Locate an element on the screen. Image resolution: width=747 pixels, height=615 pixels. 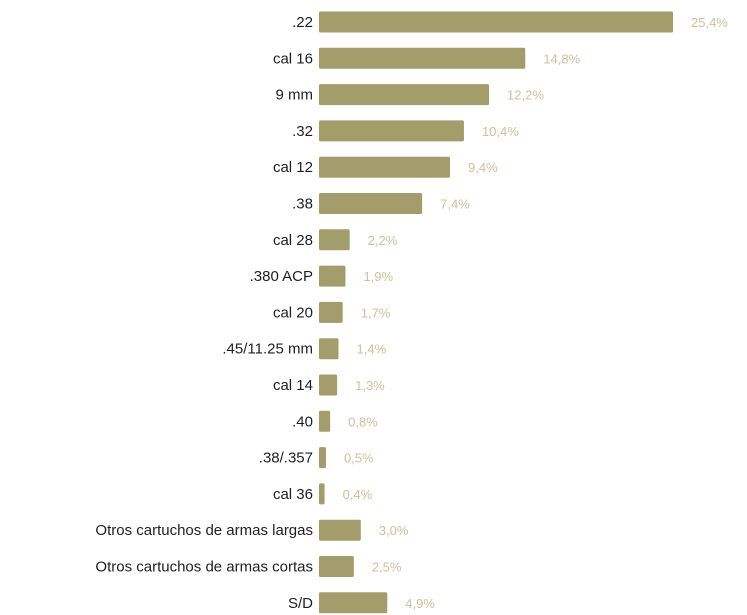
category-label-cal-20-8: cal 20 is located at coordinates (293, 312).